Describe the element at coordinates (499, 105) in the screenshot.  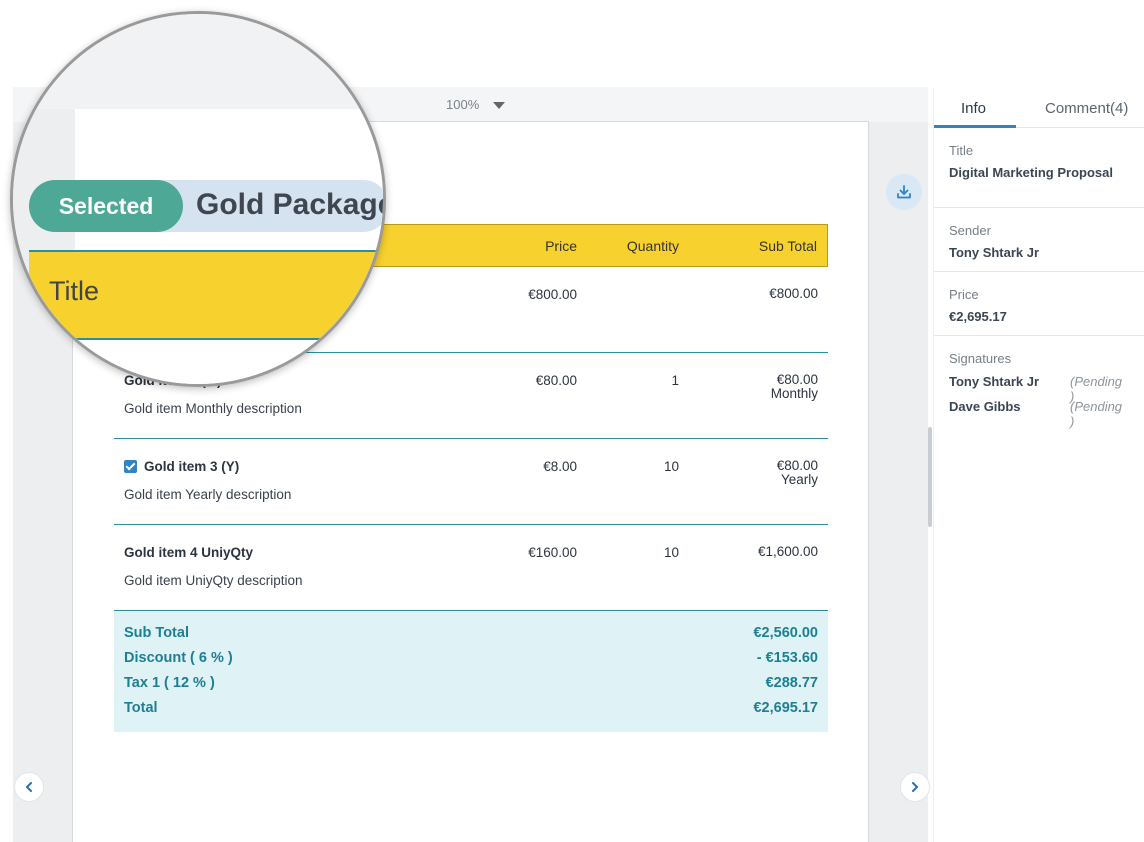
I see `caret-down-icon` at that location.